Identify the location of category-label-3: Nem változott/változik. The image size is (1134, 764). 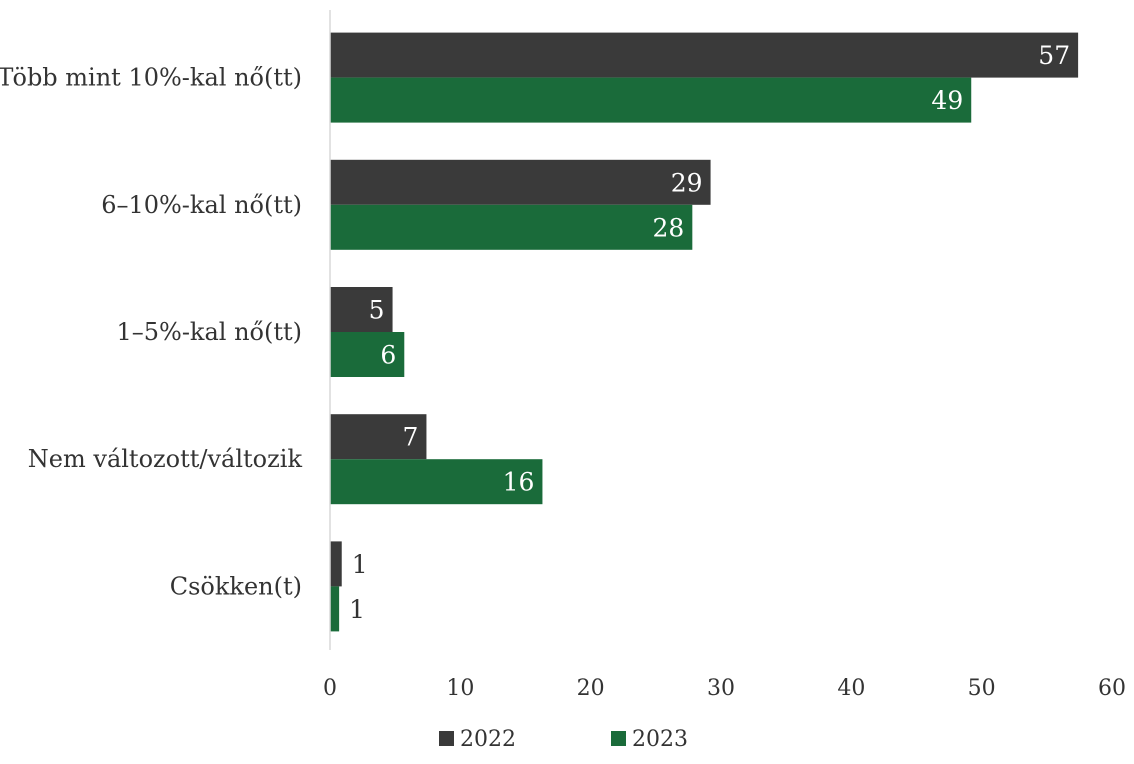
(165, 459).